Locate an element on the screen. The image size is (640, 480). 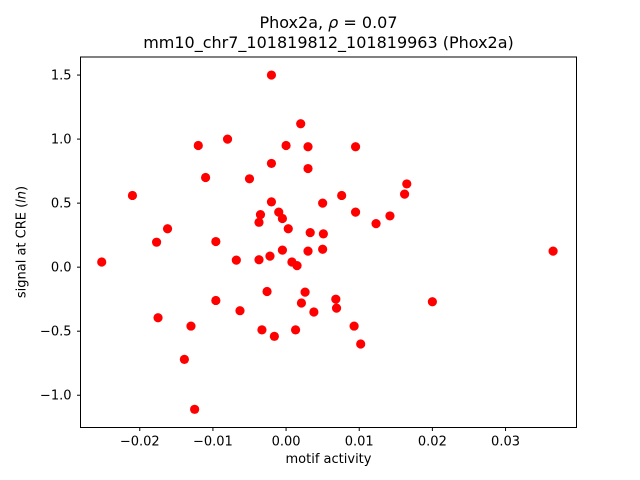
y-tick-label: 0.5 is located at coordinates (61, 204).